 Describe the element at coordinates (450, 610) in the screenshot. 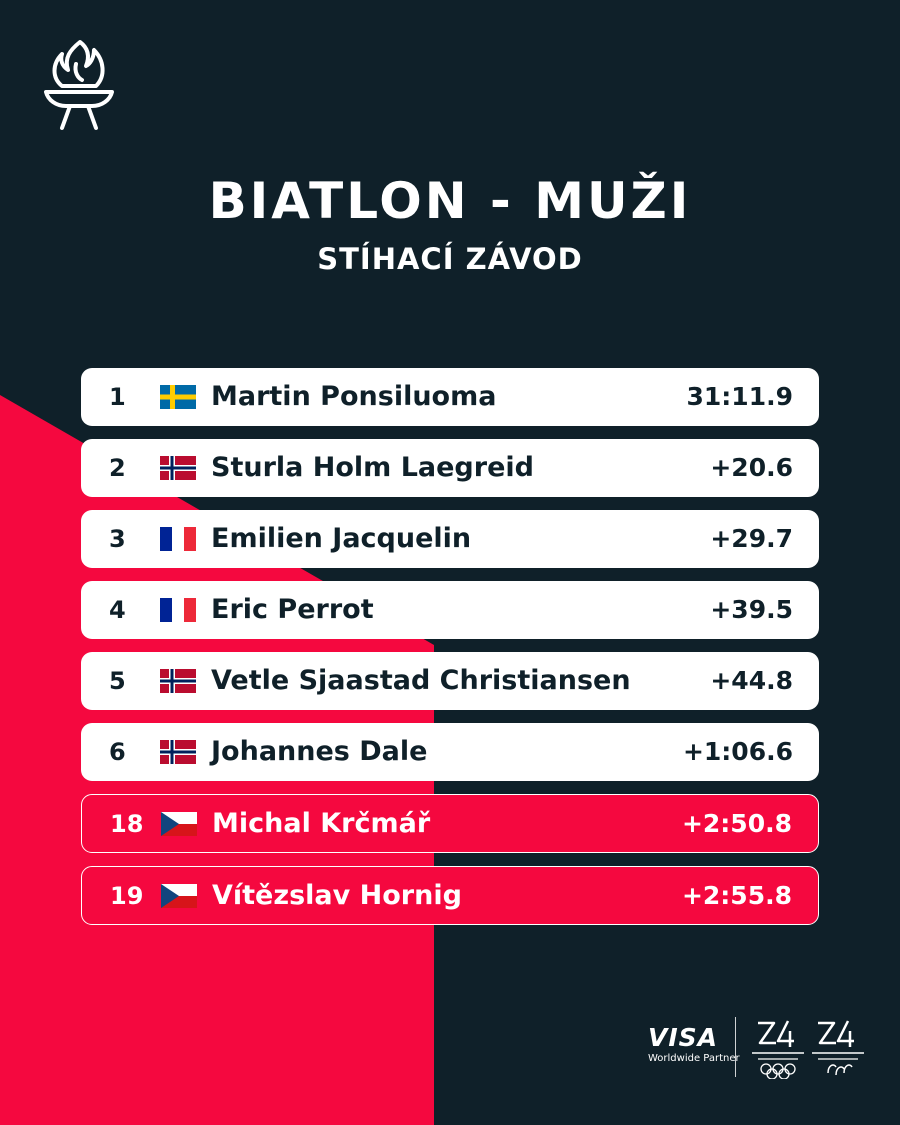

I see `result-row: 4 Eric Perrot +39.5` at that location.